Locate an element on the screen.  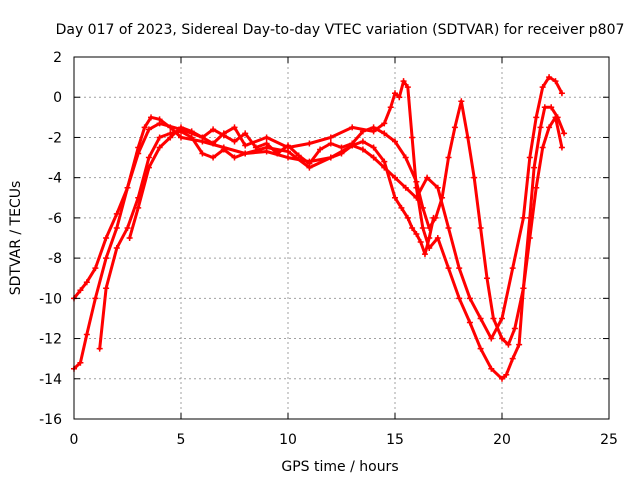
y-axis-label: SDTVAR / TECUs is located at coordinates (16, 238).